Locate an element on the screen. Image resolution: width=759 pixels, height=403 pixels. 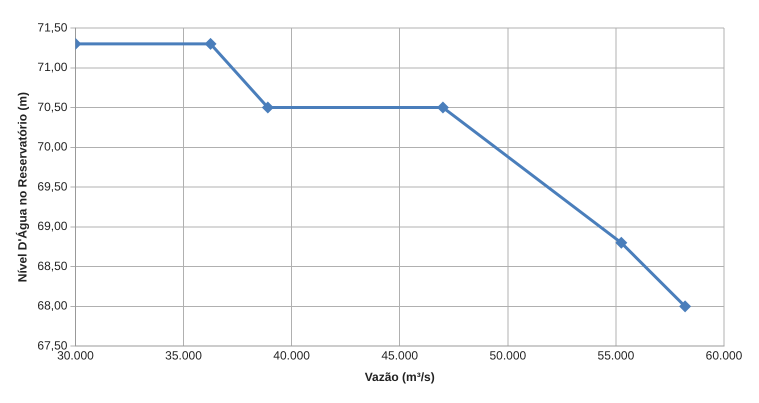
y-tick-label: 69,50 is located at coordinates (52, 186).